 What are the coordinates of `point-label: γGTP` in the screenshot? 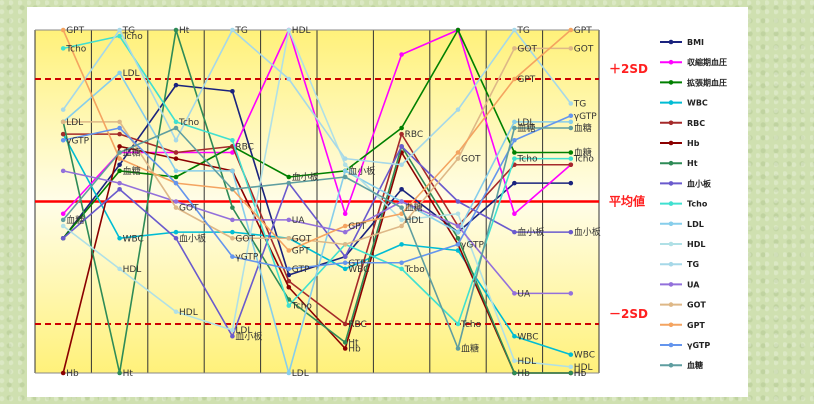 It's located at (472, 245).